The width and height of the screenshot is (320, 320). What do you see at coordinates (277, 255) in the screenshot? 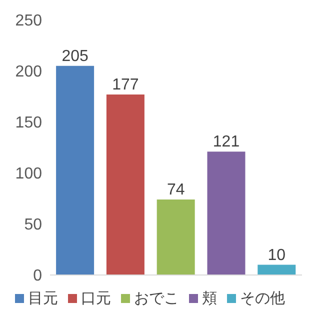
I see `data-label: 10` at bounding box center [277, 255].